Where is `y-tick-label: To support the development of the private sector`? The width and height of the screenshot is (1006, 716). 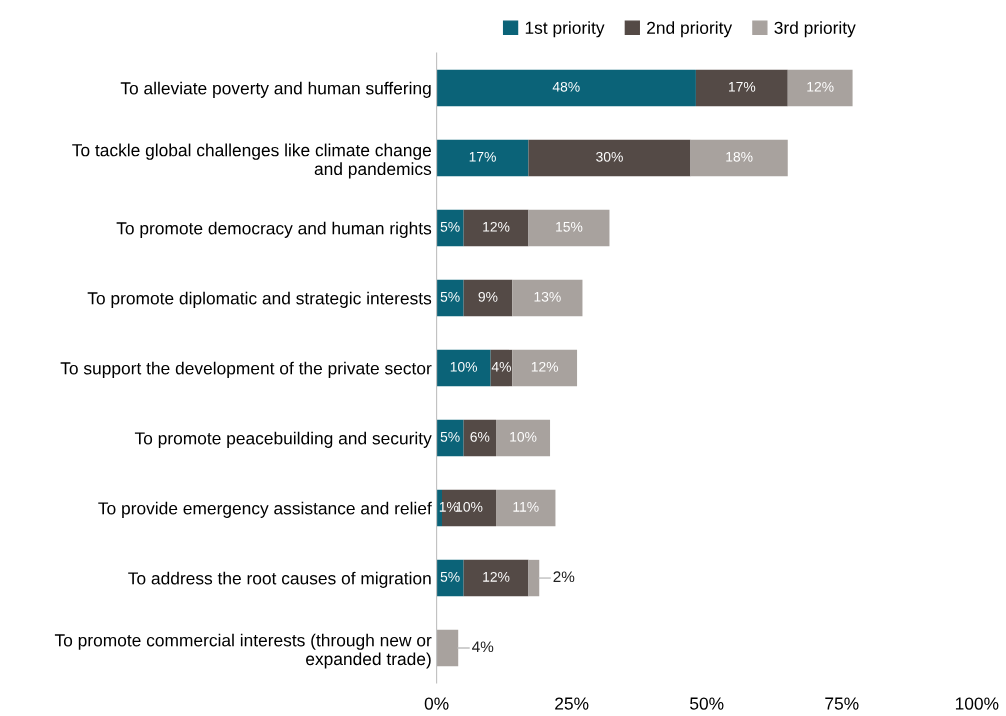 y-tick-label: To support the development of the private sector is located at coordinates (246, 369).